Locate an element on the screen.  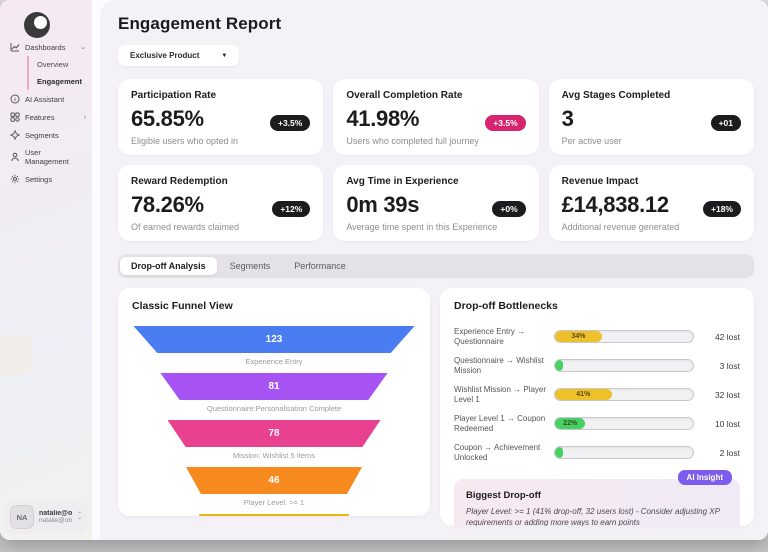
chart-icon is located at coordinates (15, 47).